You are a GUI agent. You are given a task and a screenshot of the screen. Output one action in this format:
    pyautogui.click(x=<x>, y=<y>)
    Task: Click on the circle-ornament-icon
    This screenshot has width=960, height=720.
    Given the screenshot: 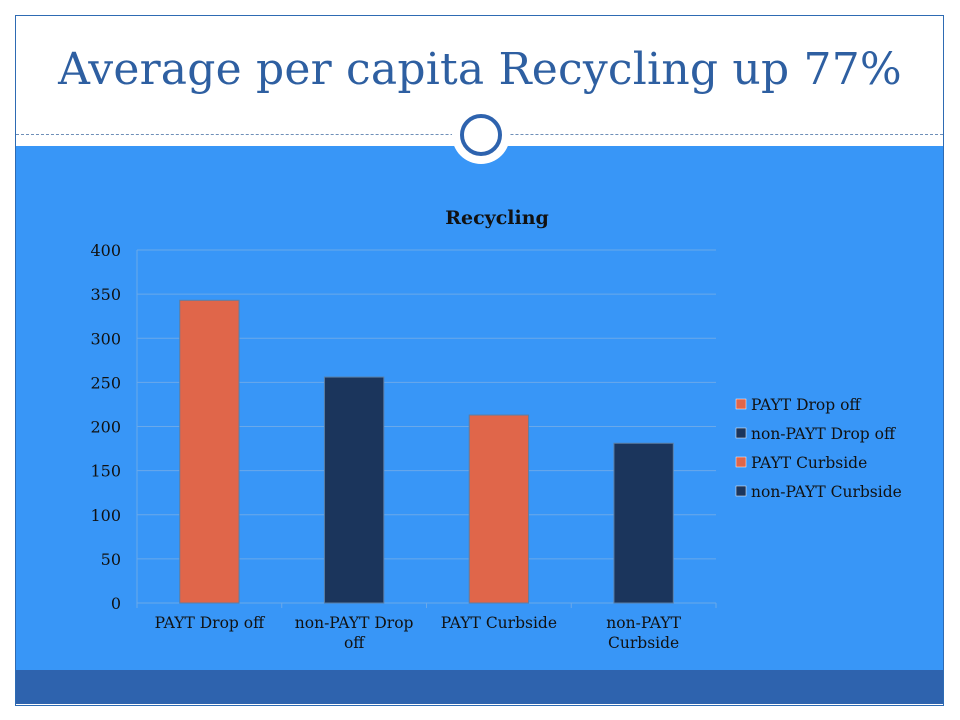 What is the action you would take?
    pyautogui.click(x=481, y=135)
    